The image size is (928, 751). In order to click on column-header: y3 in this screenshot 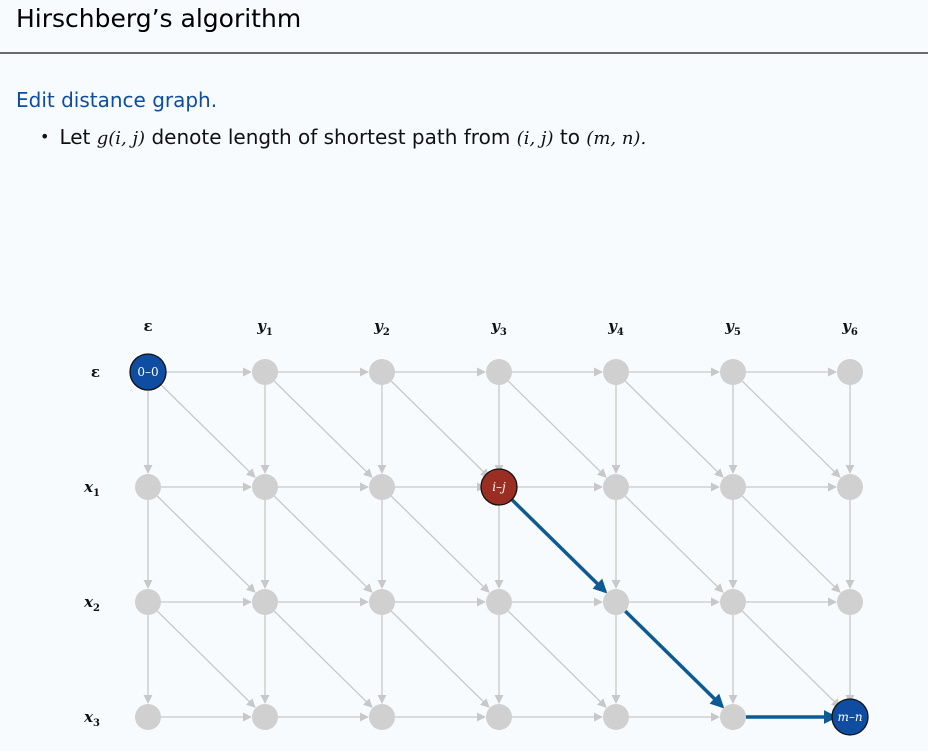, I will do `click(498, 327)`.